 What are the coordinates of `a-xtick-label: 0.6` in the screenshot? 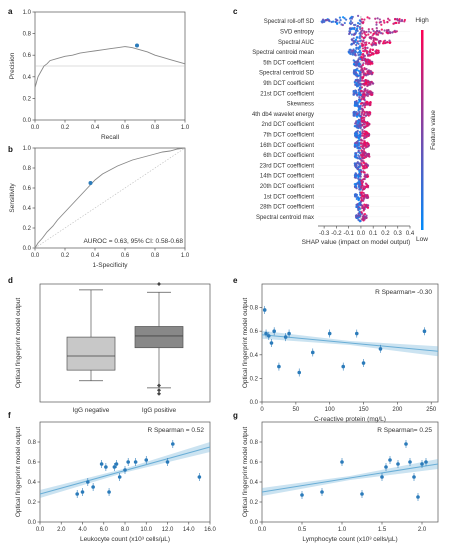 It's located at (125, 128).